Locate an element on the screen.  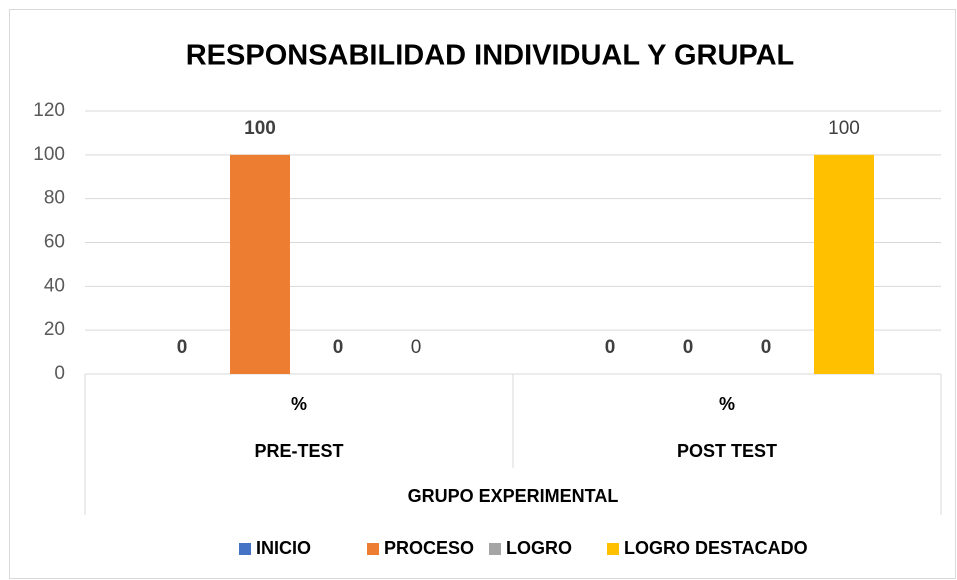
legend-label: LOGRO is located at coordinates (539, 548).